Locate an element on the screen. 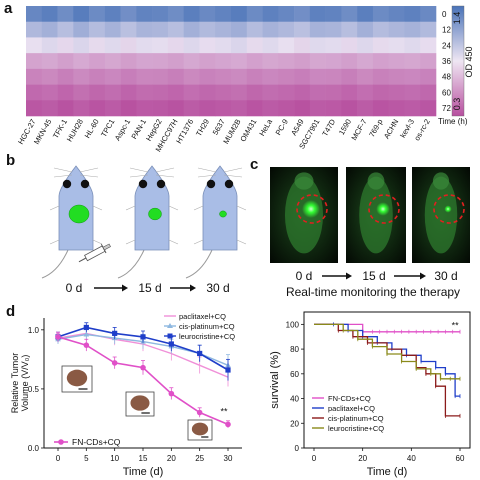  x-tick-label: 20 is located at coordinates (362, 458).